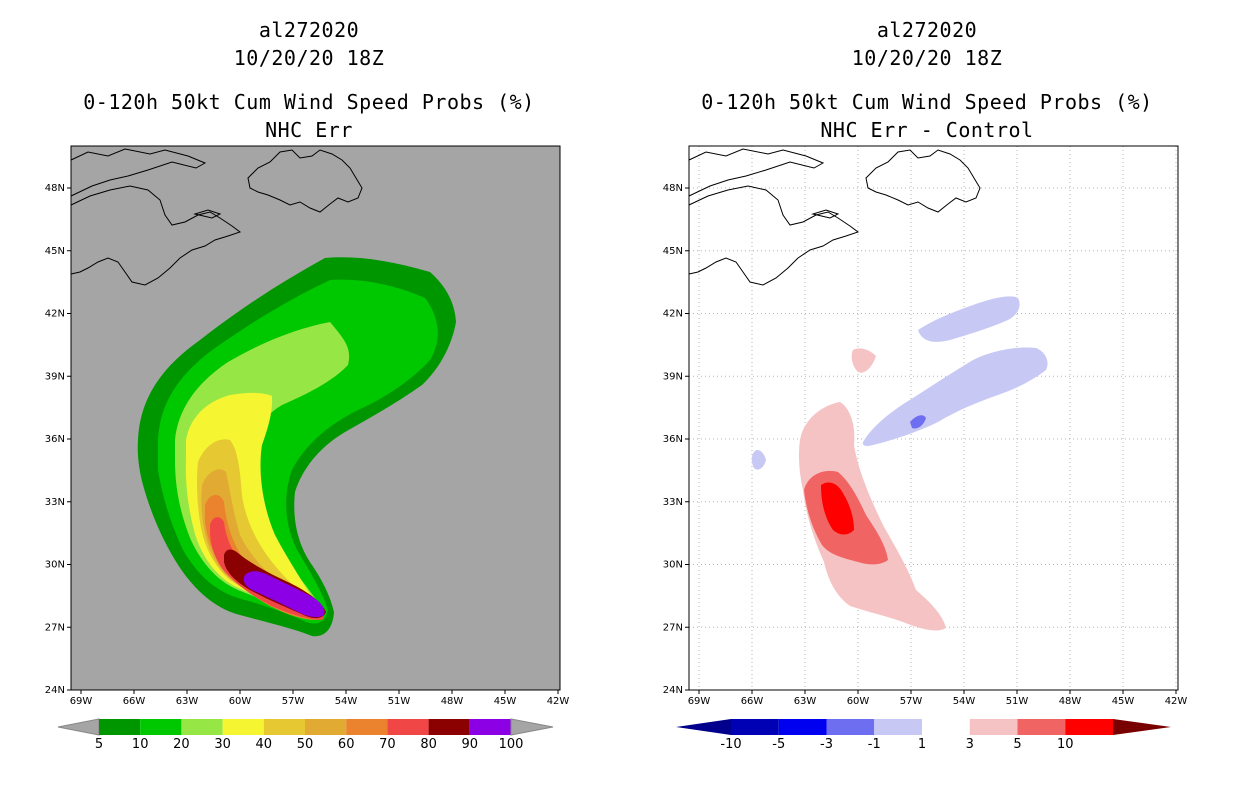  What do you see at coordinates (969, 319) in the screenshot?
I see `diff-negative-1b` at bounding box center [969, 319].